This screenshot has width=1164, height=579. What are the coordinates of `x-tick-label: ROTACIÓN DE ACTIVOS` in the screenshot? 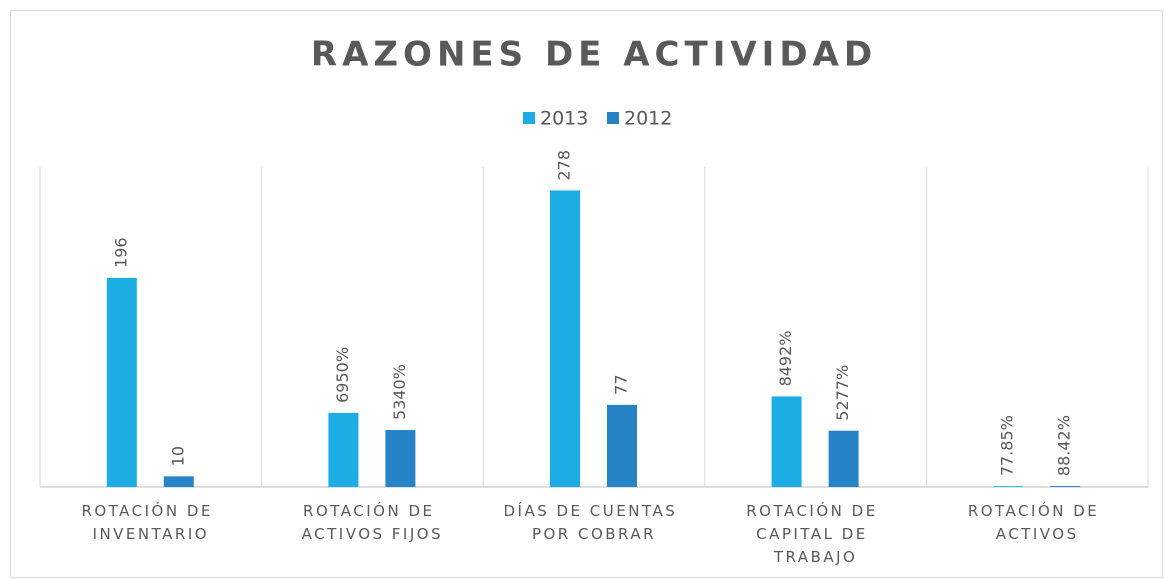 It's located at (1037, 522).